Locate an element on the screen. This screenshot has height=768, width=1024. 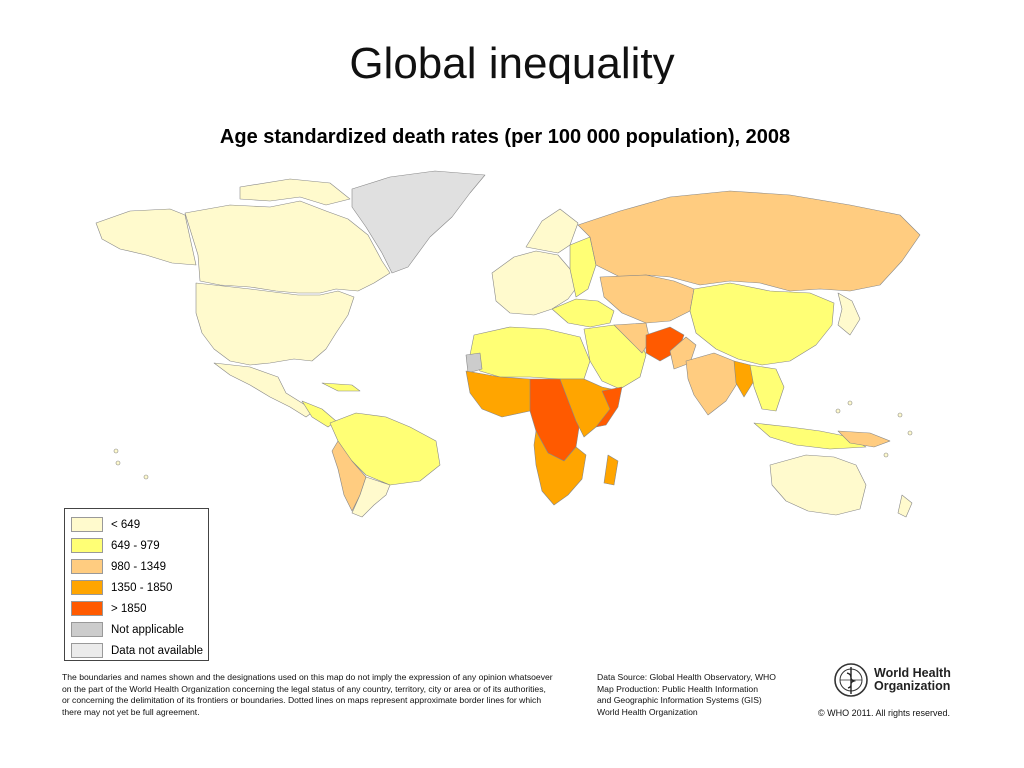
who-name-line: World Health is located at coordinates (912, 673).